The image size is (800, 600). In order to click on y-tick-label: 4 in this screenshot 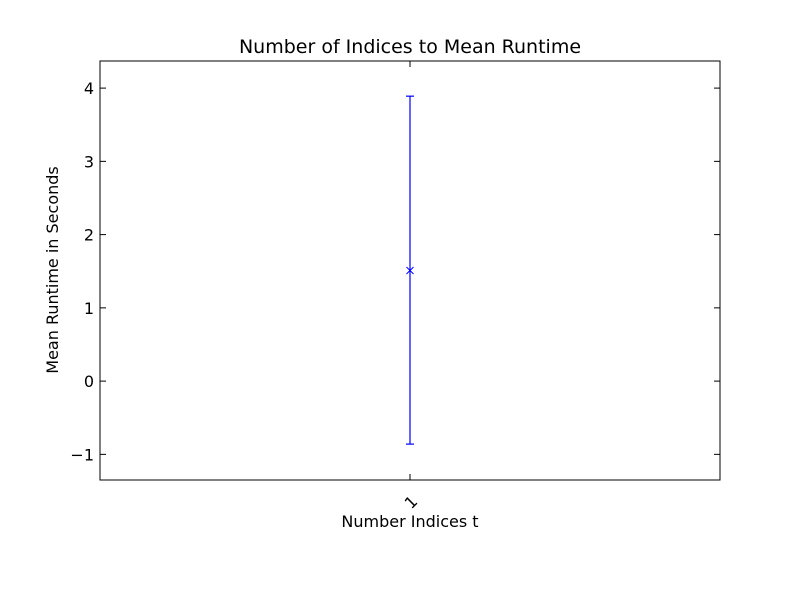, I will do `click(89, 88)`.